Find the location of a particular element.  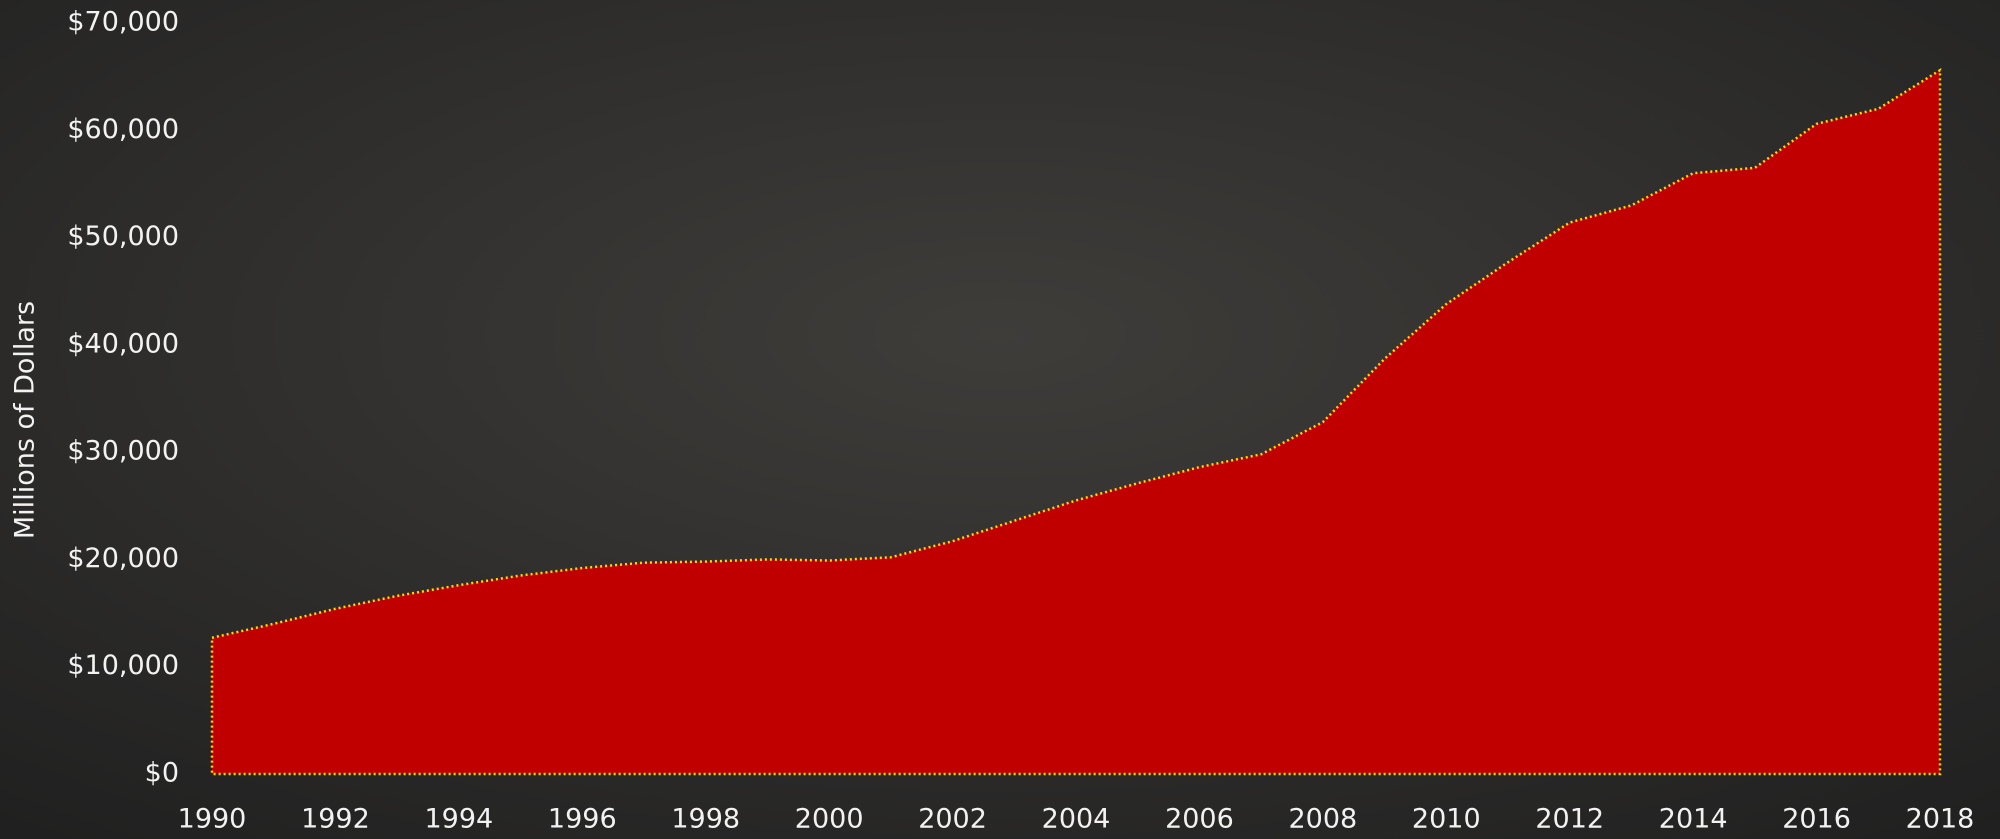

x-tick-label: 2006 is located at coordinates (1199, 819).